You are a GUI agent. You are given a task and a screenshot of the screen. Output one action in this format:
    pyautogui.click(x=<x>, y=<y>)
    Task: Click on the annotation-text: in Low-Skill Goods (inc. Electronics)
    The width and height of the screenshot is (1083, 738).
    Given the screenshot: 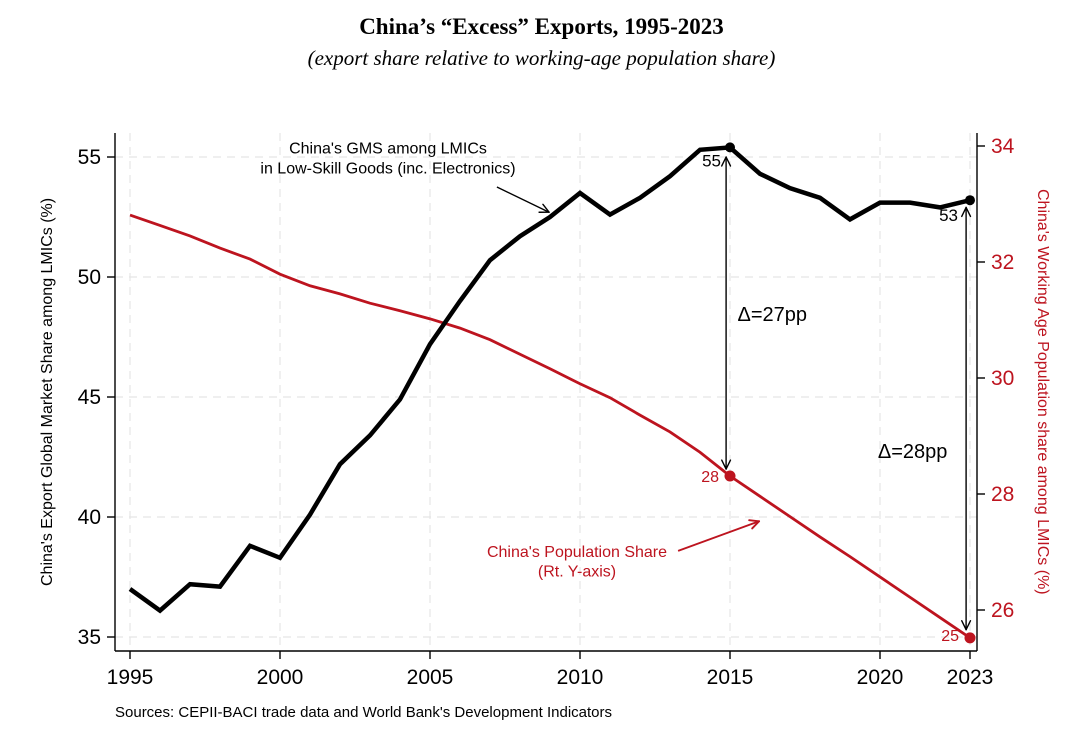 What is the action you would take?
    pyautogui.click(x=387, y=169)
    